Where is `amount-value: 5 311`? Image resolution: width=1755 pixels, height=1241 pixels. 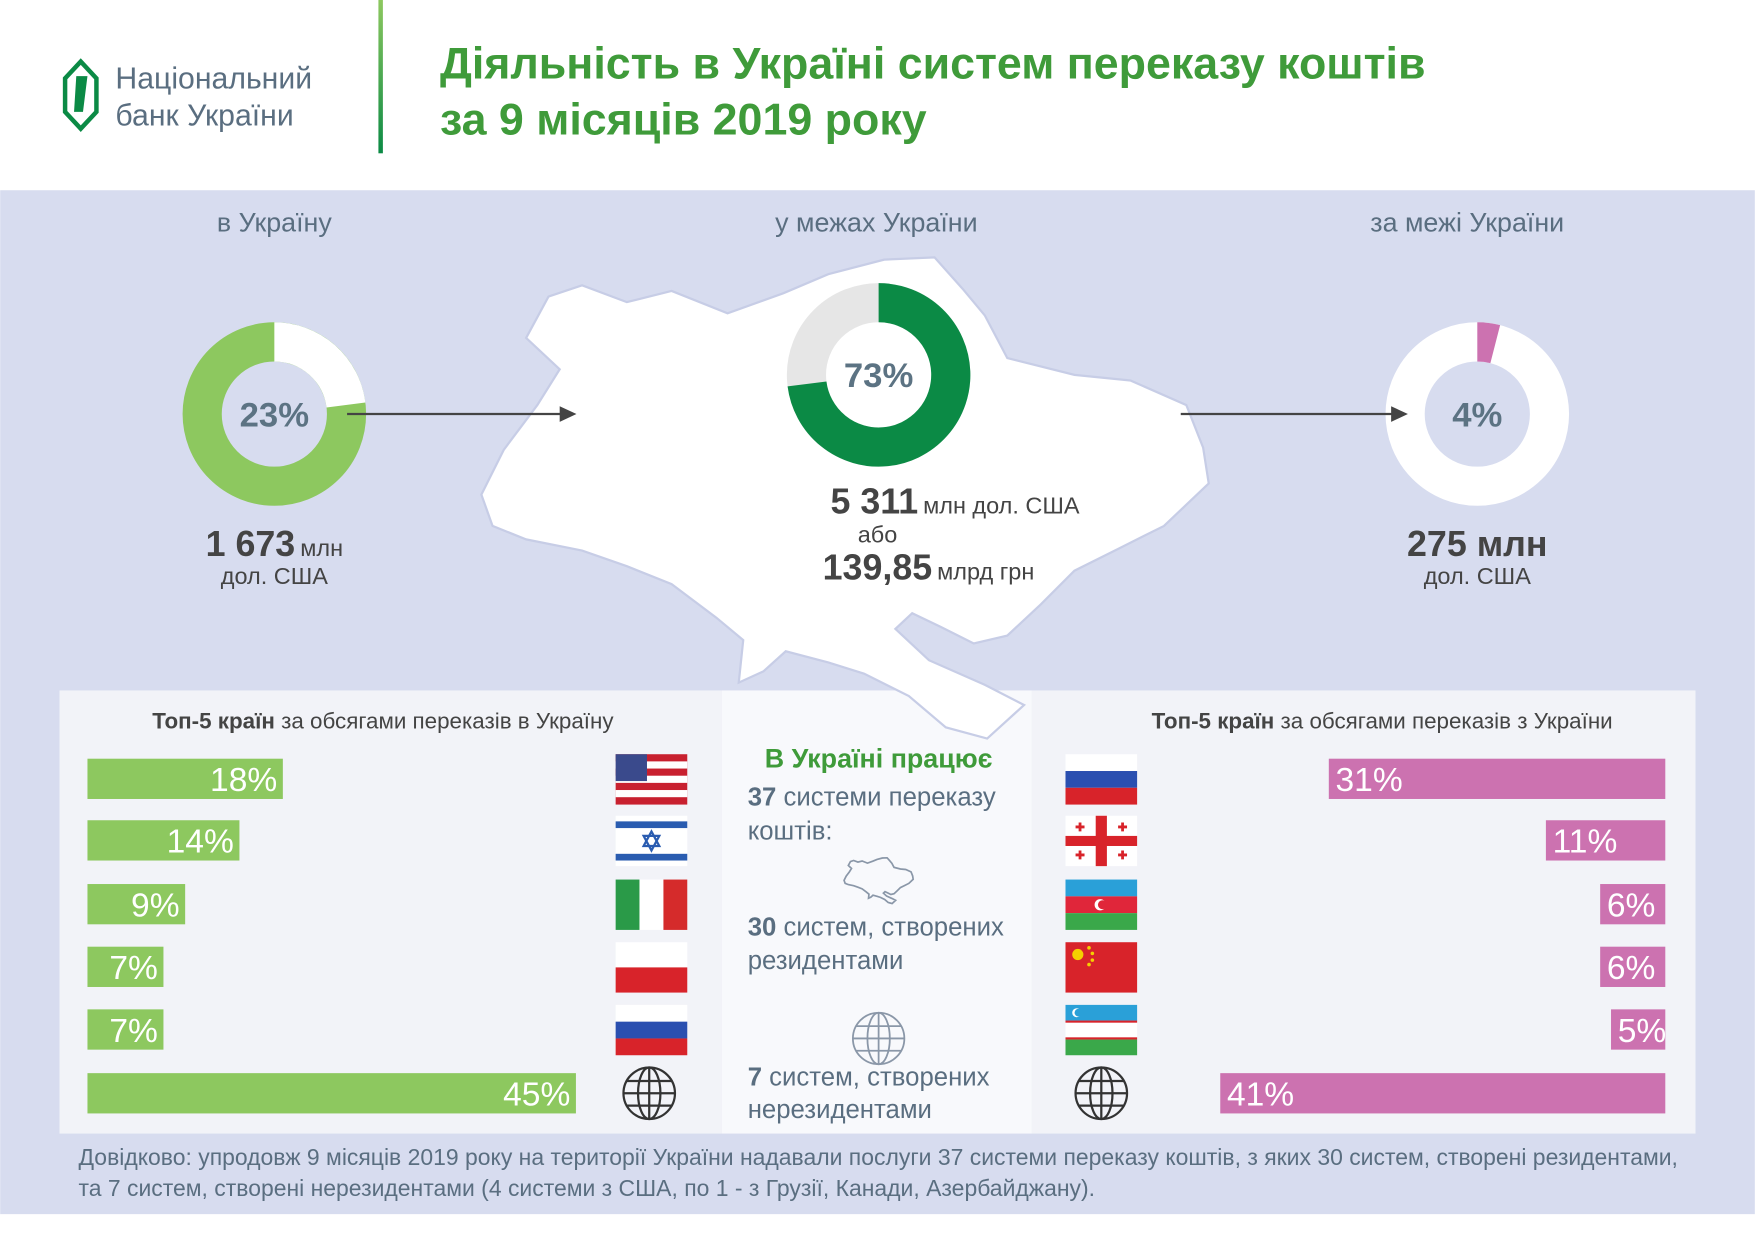 amount-value: 5 311 is located at coordinates (875, 502).